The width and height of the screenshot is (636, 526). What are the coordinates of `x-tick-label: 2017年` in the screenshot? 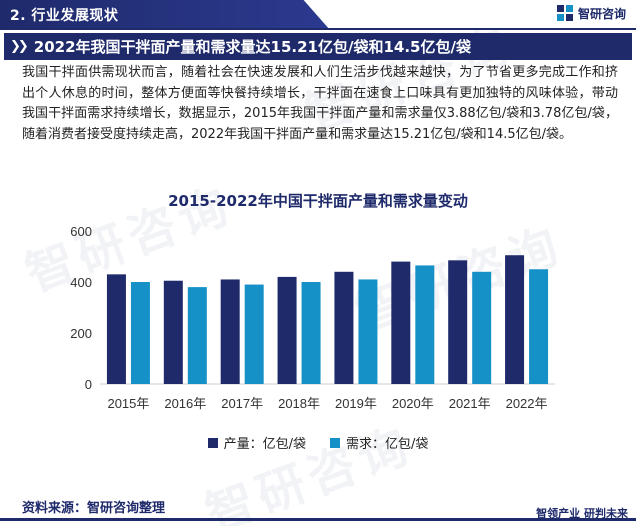 It's located at (242, 403).